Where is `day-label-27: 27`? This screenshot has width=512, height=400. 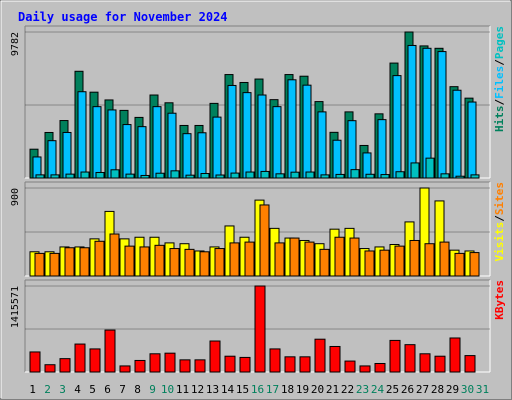 day-label-27: 27 is located at coordinates (422, 389).